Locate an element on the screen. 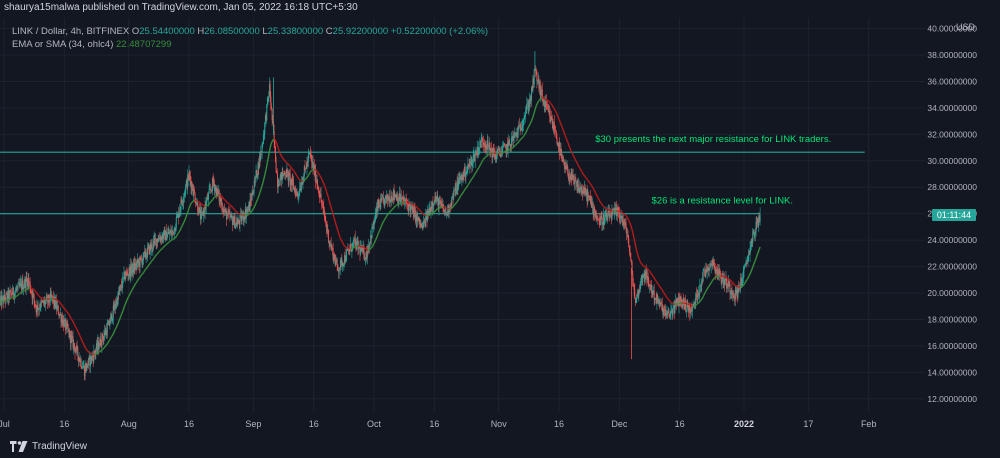 Image resolution: width=1000 pixels, height=458 pixels. time-axis: Jul 16 Aug 16 Sep 16 Oct 16 Nov 16 Dec 16 2022 17 Feb is located at coordinates (462, 423).